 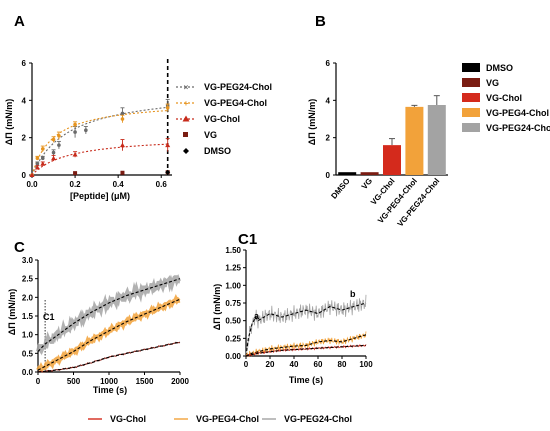 I want to click on panel-c-xtick-label: 1000, so click(x=109, y=381).